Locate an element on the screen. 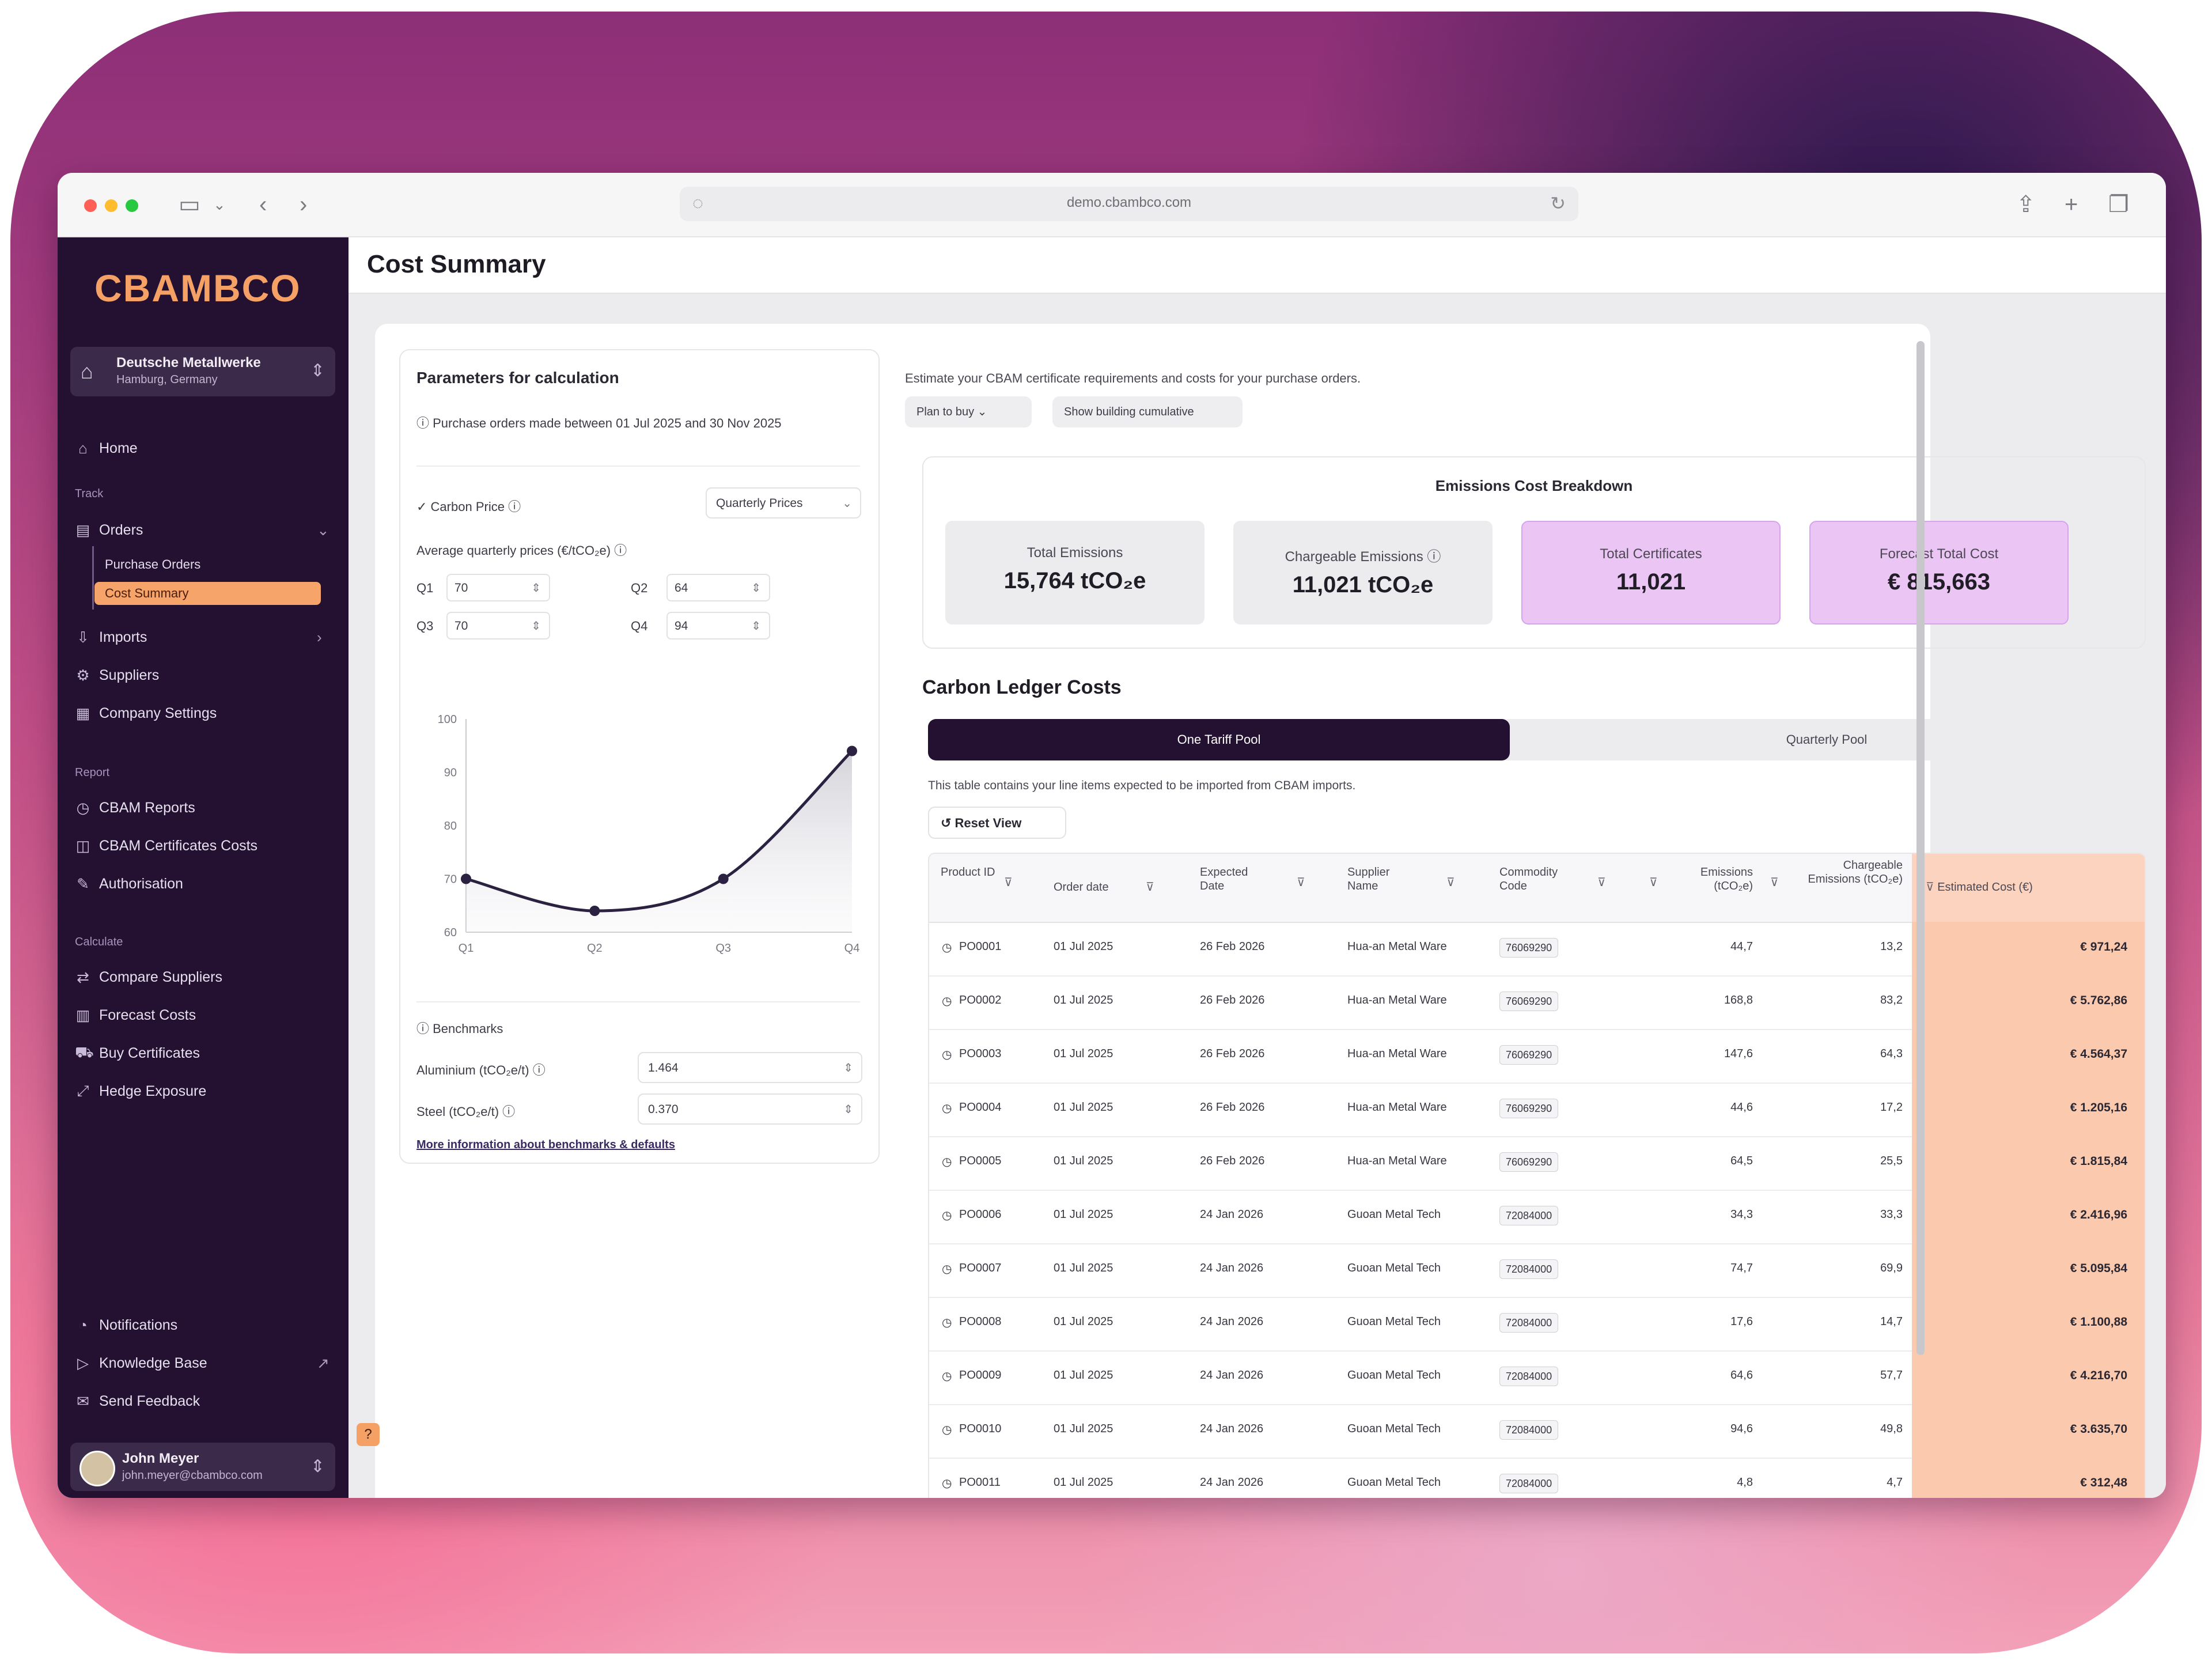  quarter-input-q1: 70 ⇕ is located at coordinates (498, 587).